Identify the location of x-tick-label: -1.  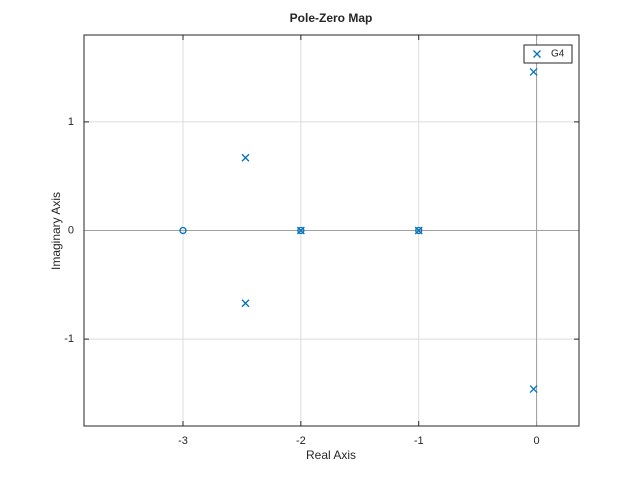
(419, 441).